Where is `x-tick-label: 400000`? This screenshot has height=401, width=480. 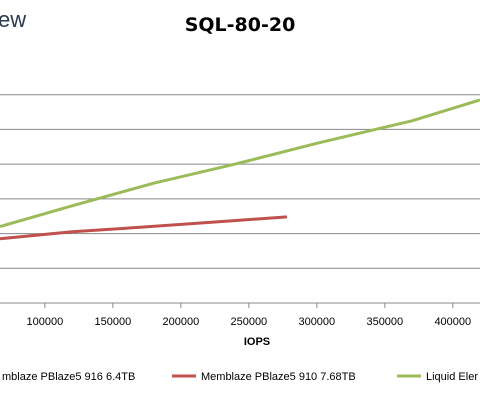 x-tick-label: 400000 is located at coordinates (452, 322).